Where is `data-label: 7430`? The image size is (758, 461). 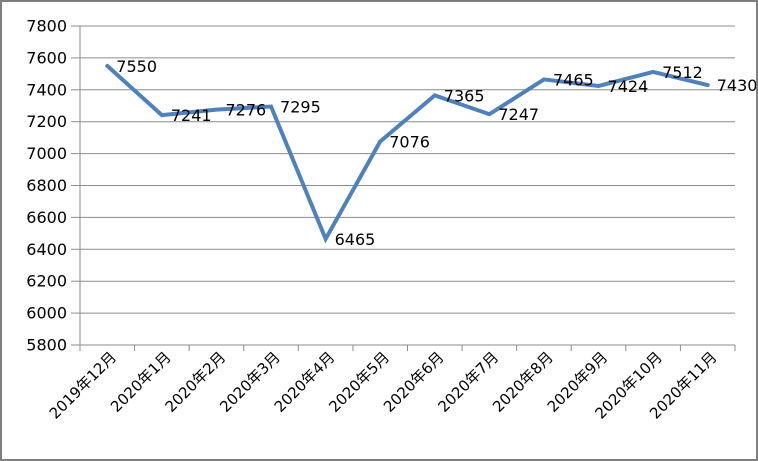
data-label: 7430 is located at coordinates (737, 85).